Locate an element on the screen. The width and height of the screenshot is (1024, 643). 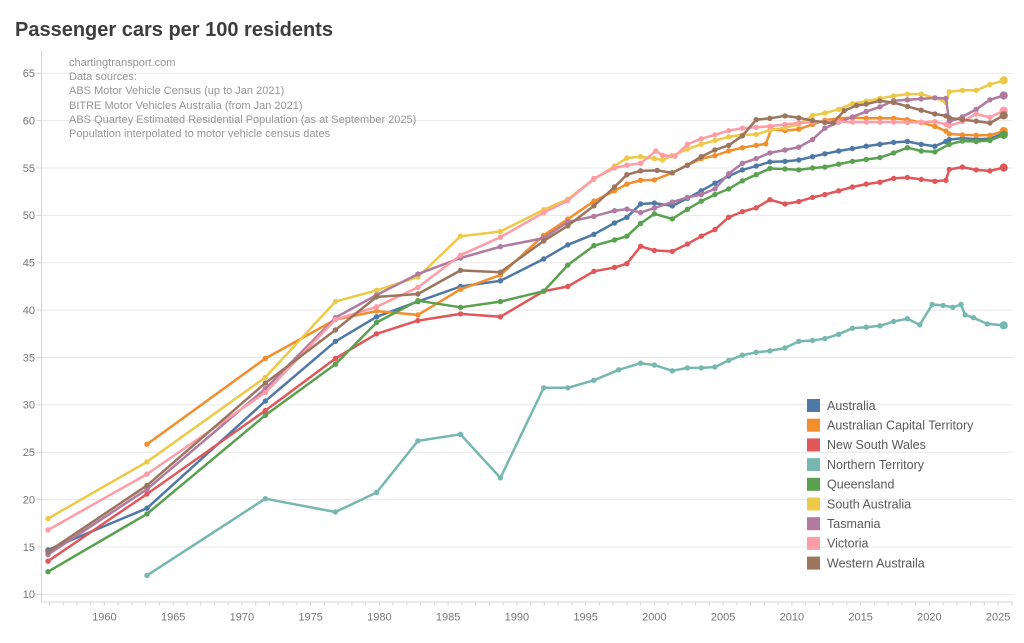
svg-text: Australia is located at coordinates (851, 406).